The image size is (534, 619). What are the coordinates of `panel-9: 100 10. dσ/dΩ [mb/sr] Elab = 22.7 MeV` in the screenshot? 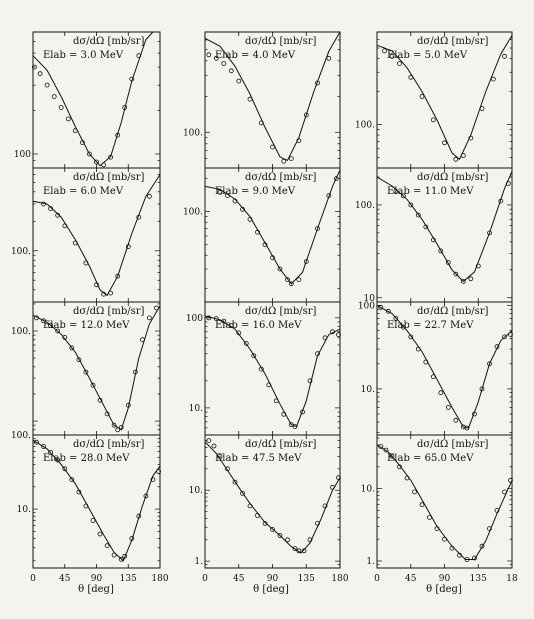 It's located at (435, 368).